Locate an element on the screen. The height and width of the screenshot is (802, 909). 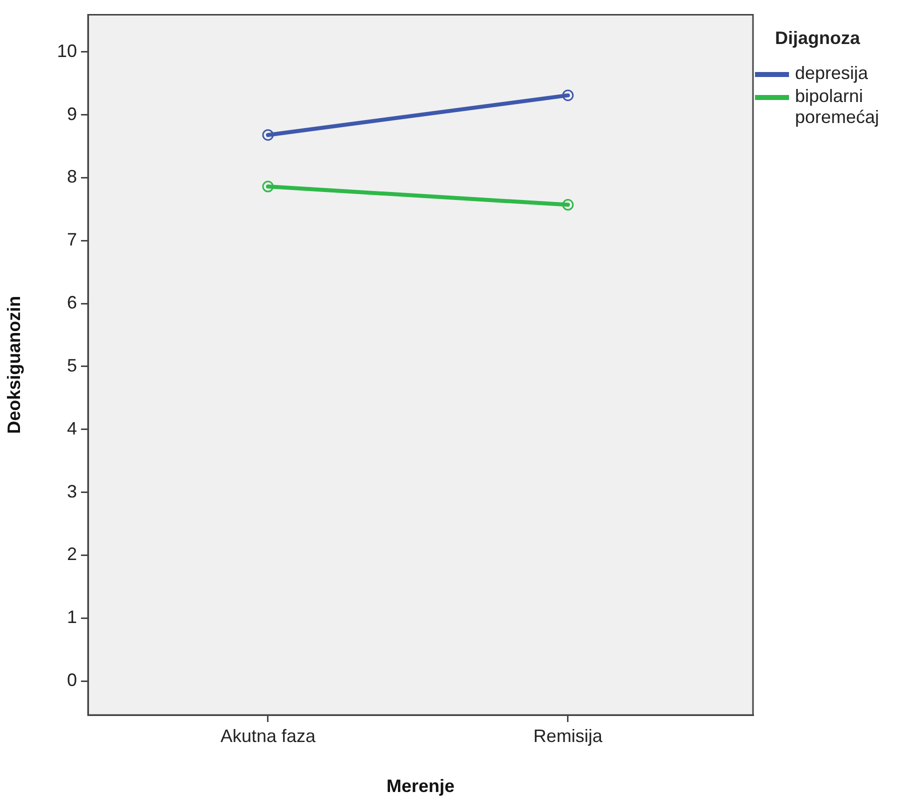
y-tick-label: 6 is located at coordinates (71, 302).